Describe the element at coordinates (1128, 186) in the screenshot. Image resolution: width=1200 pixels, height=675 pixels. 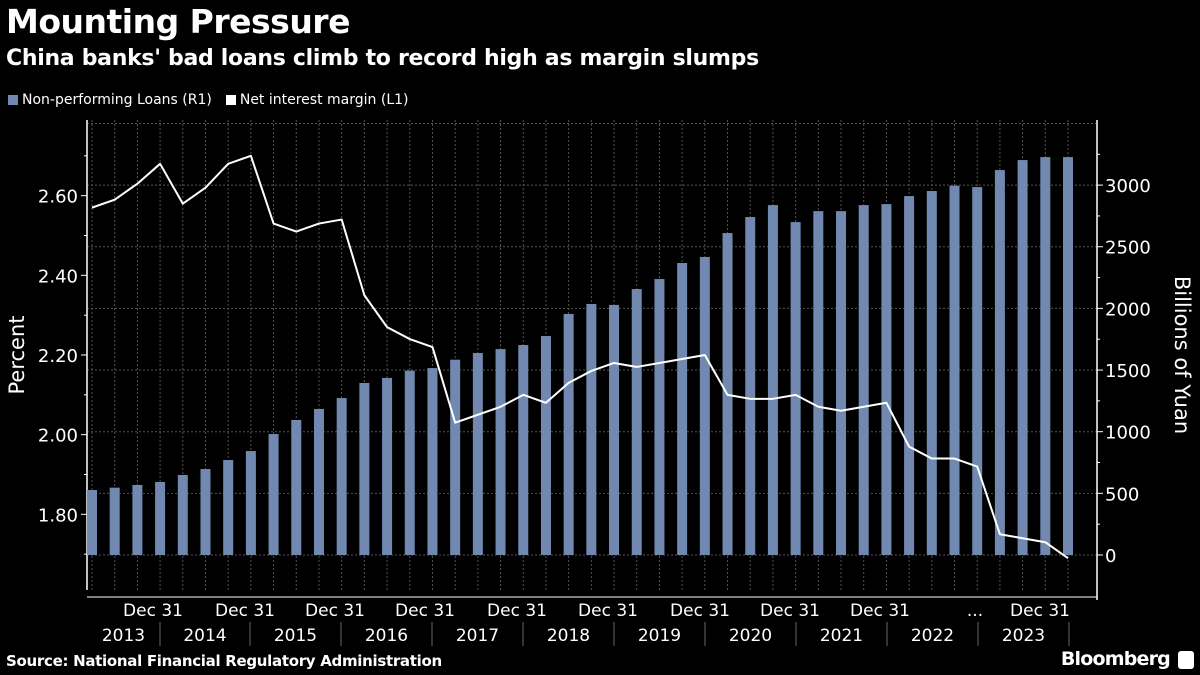
I see `right-tick-label: 3000` at that location.